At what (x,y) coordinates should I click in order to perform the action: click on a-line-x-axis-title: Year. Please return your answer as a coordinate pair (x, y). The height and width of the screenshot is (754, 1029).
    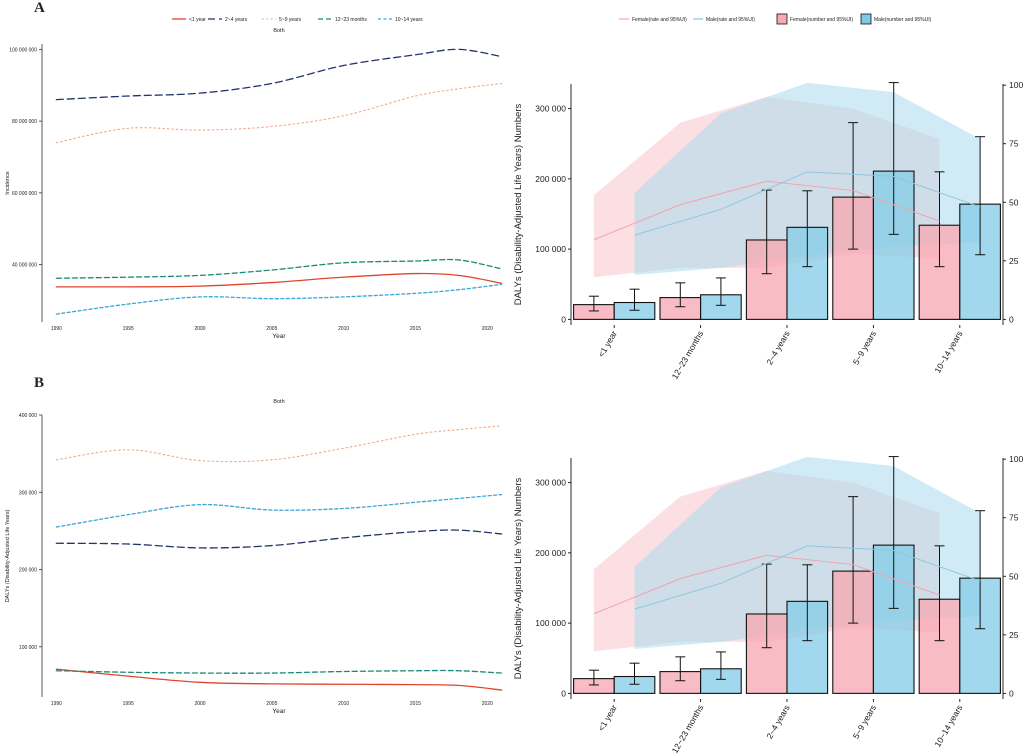
    Looking at the image, I should click on (279, 336).